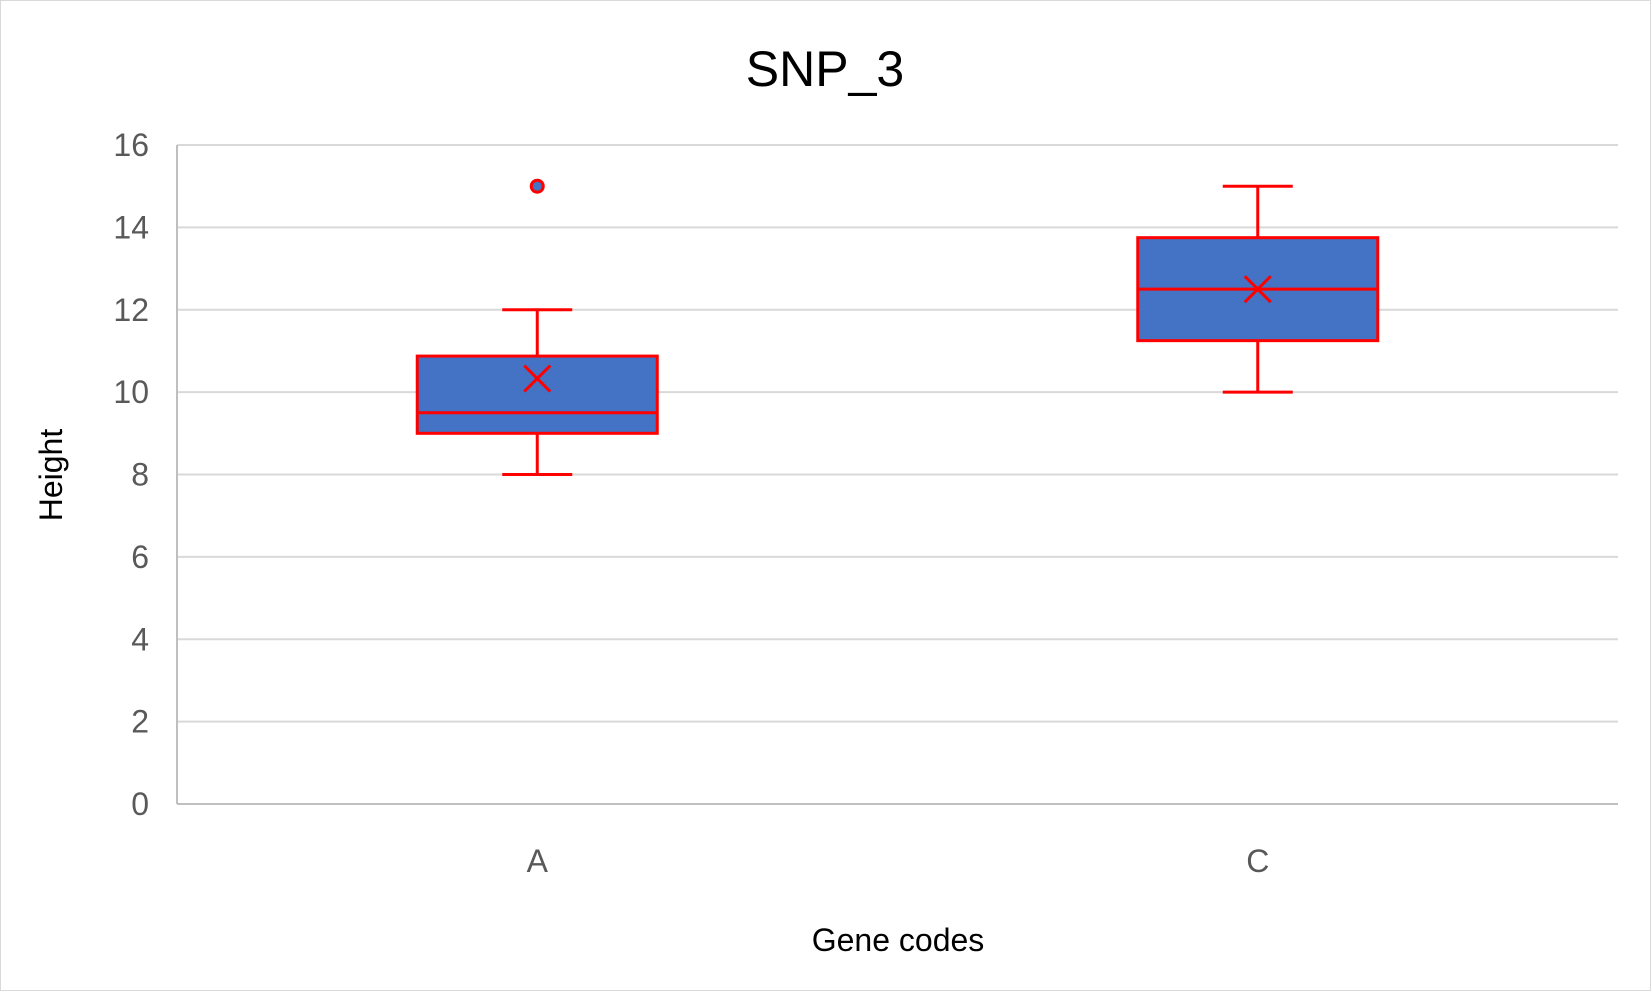 Image resolution: width=1651 pixels, height=991 pixels. I want to click on x-tick-label: A, so click(538, 861).